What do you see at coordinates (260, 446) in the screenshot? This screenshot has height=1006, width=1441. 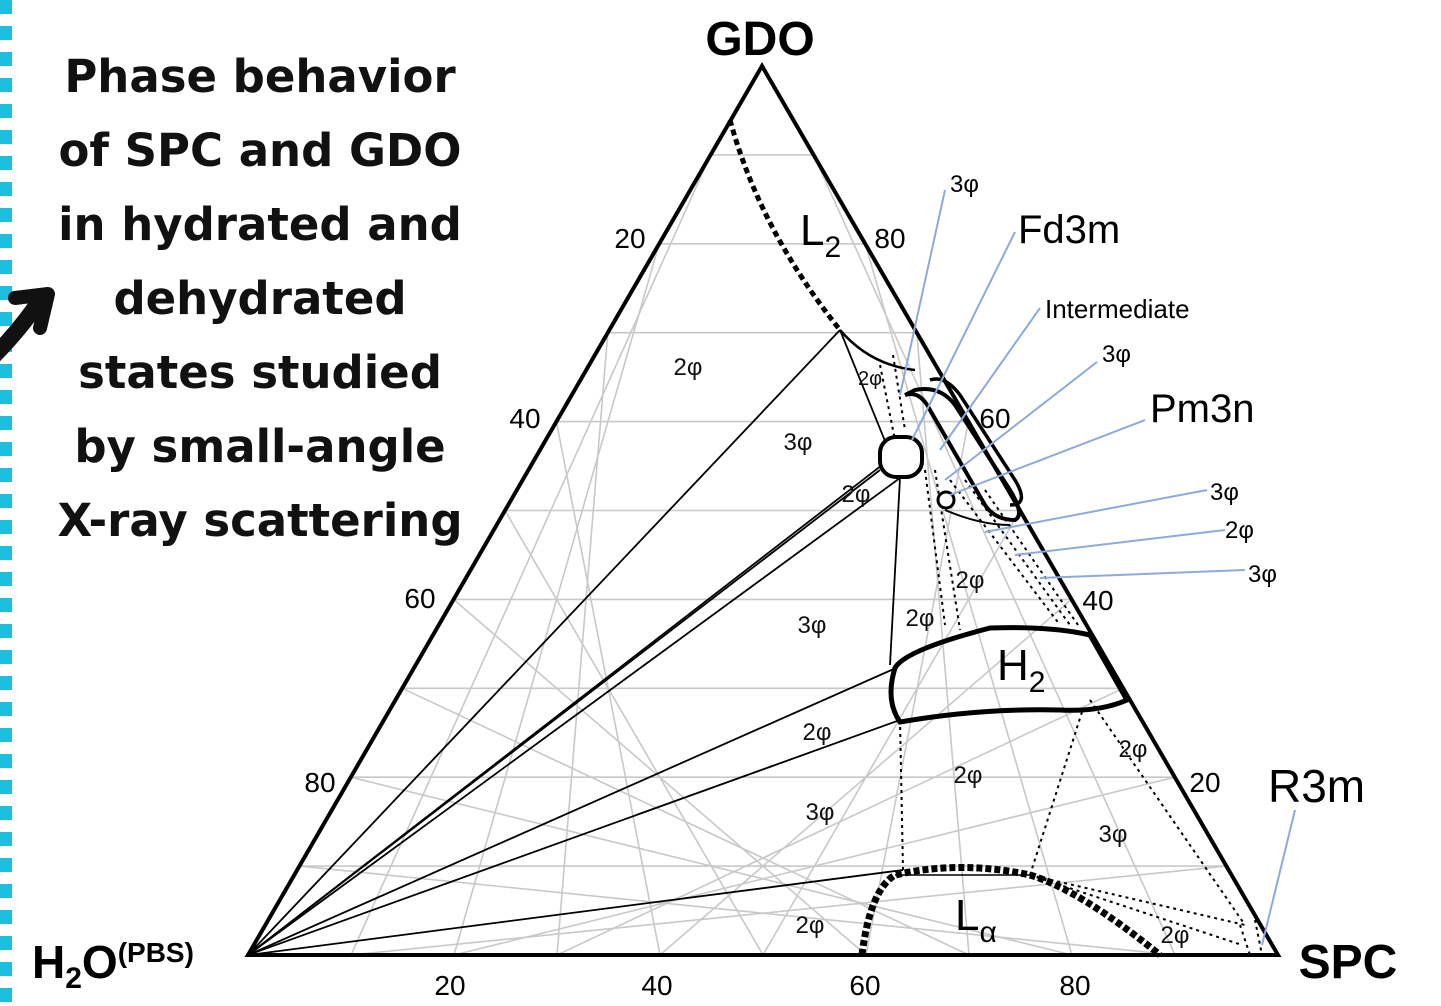 I see `caption-line: by small-angle` at bounding box center [260, 446].